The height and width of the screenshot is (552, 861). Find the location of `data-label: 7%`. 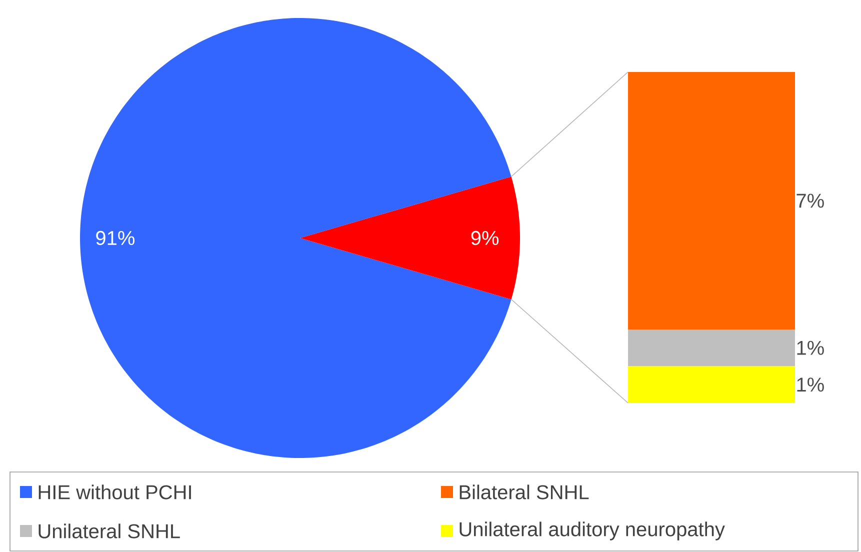

data-label: 7% is located at coordinates (810, 201).